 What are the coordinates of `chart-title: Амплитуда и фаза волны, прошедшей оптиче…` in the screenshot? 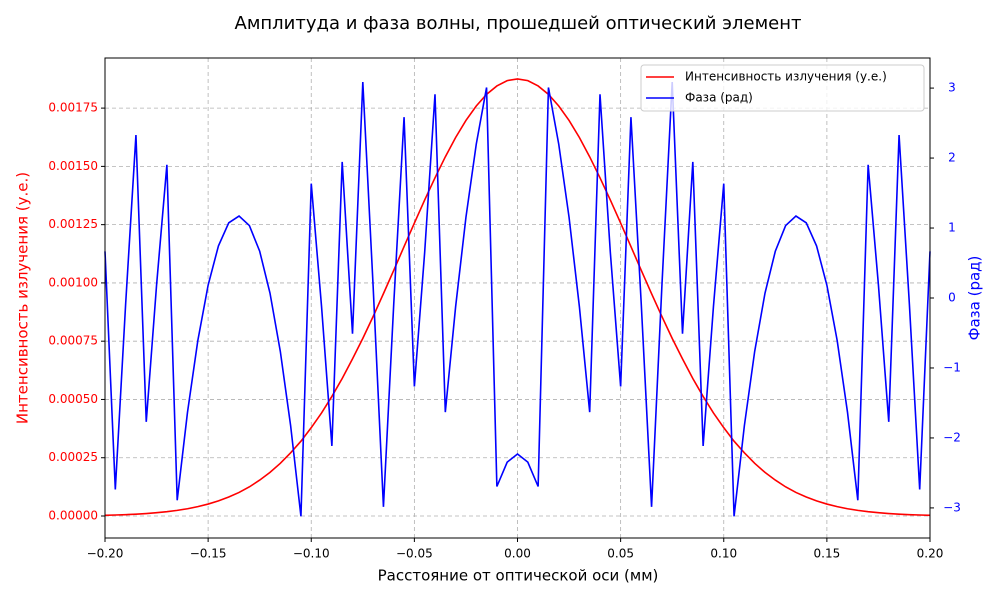 It's located at (518, 23).